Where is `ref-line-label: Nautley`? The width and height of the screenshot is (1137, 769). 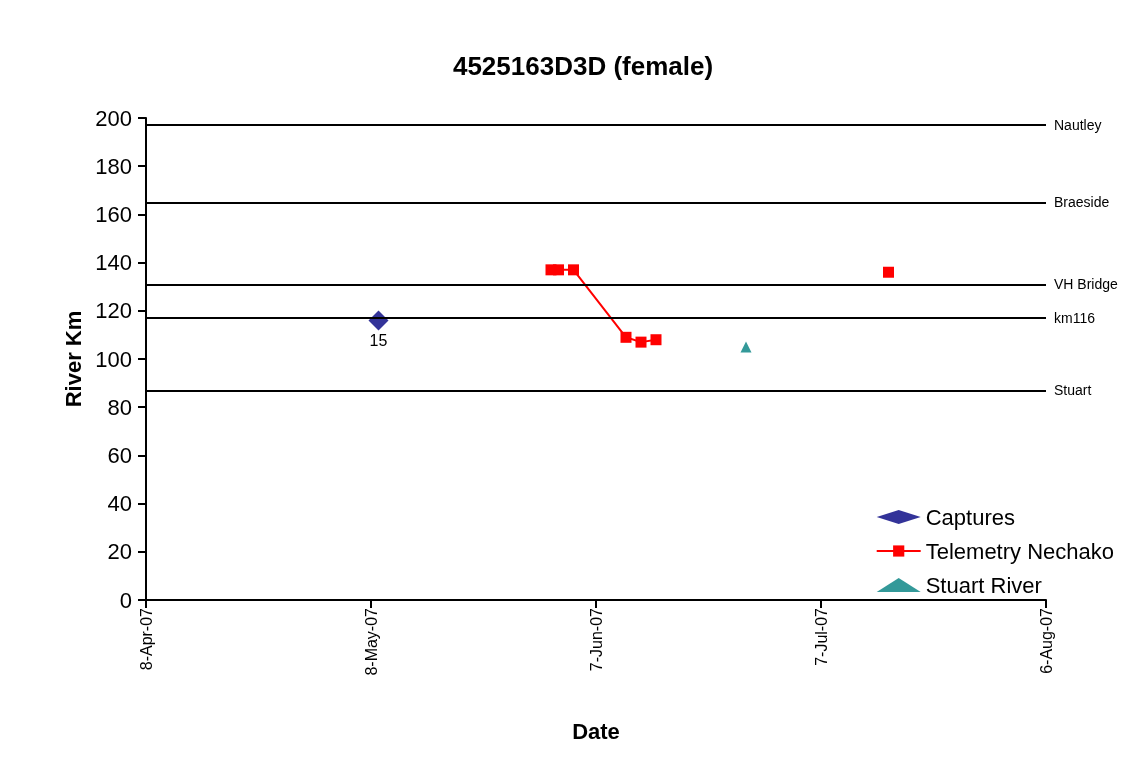 ref-line-label: Nautley is located at coordinates (1078, 125).